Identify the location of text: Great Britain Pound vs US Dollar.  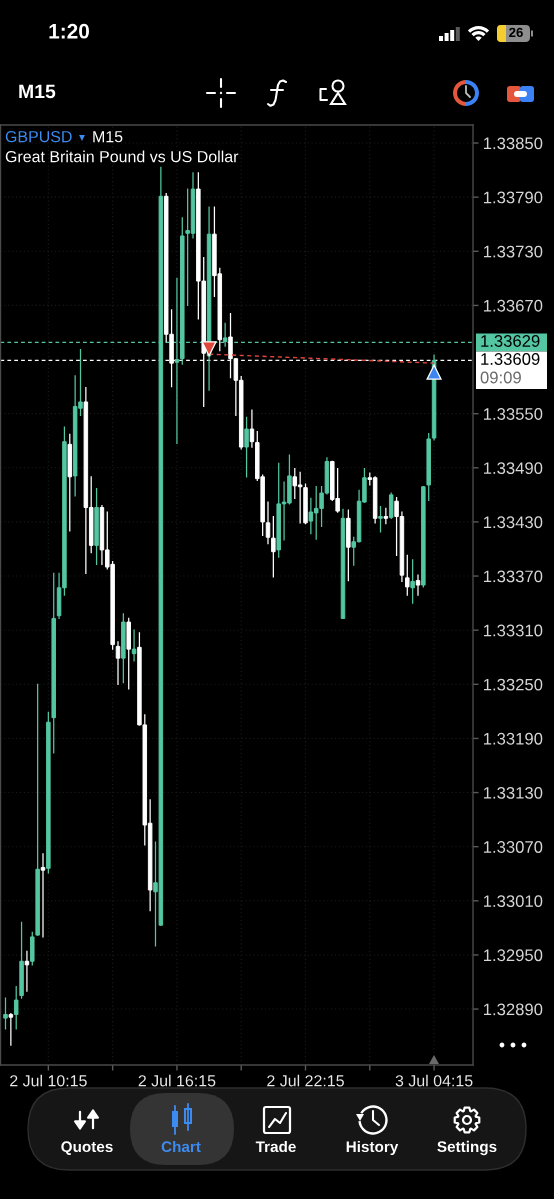
(122, 156).